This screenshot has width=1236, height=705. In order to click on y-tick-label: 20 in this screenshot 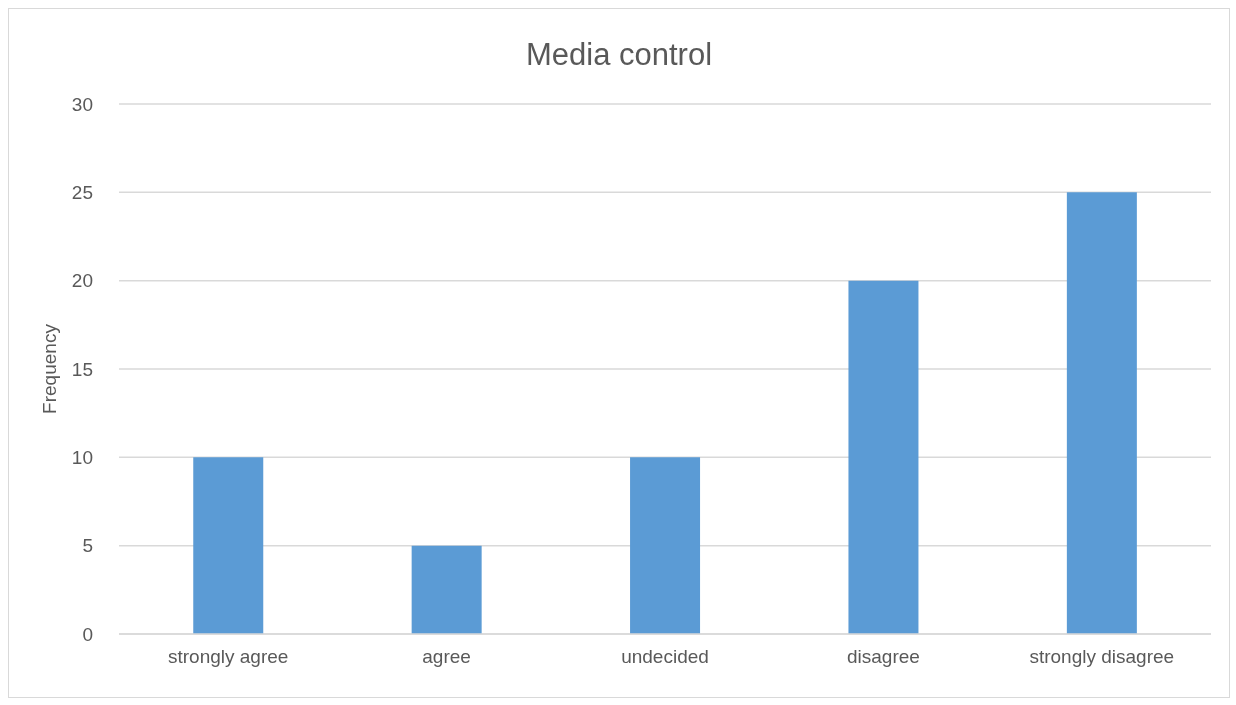, I will do `click(82, 281)`.